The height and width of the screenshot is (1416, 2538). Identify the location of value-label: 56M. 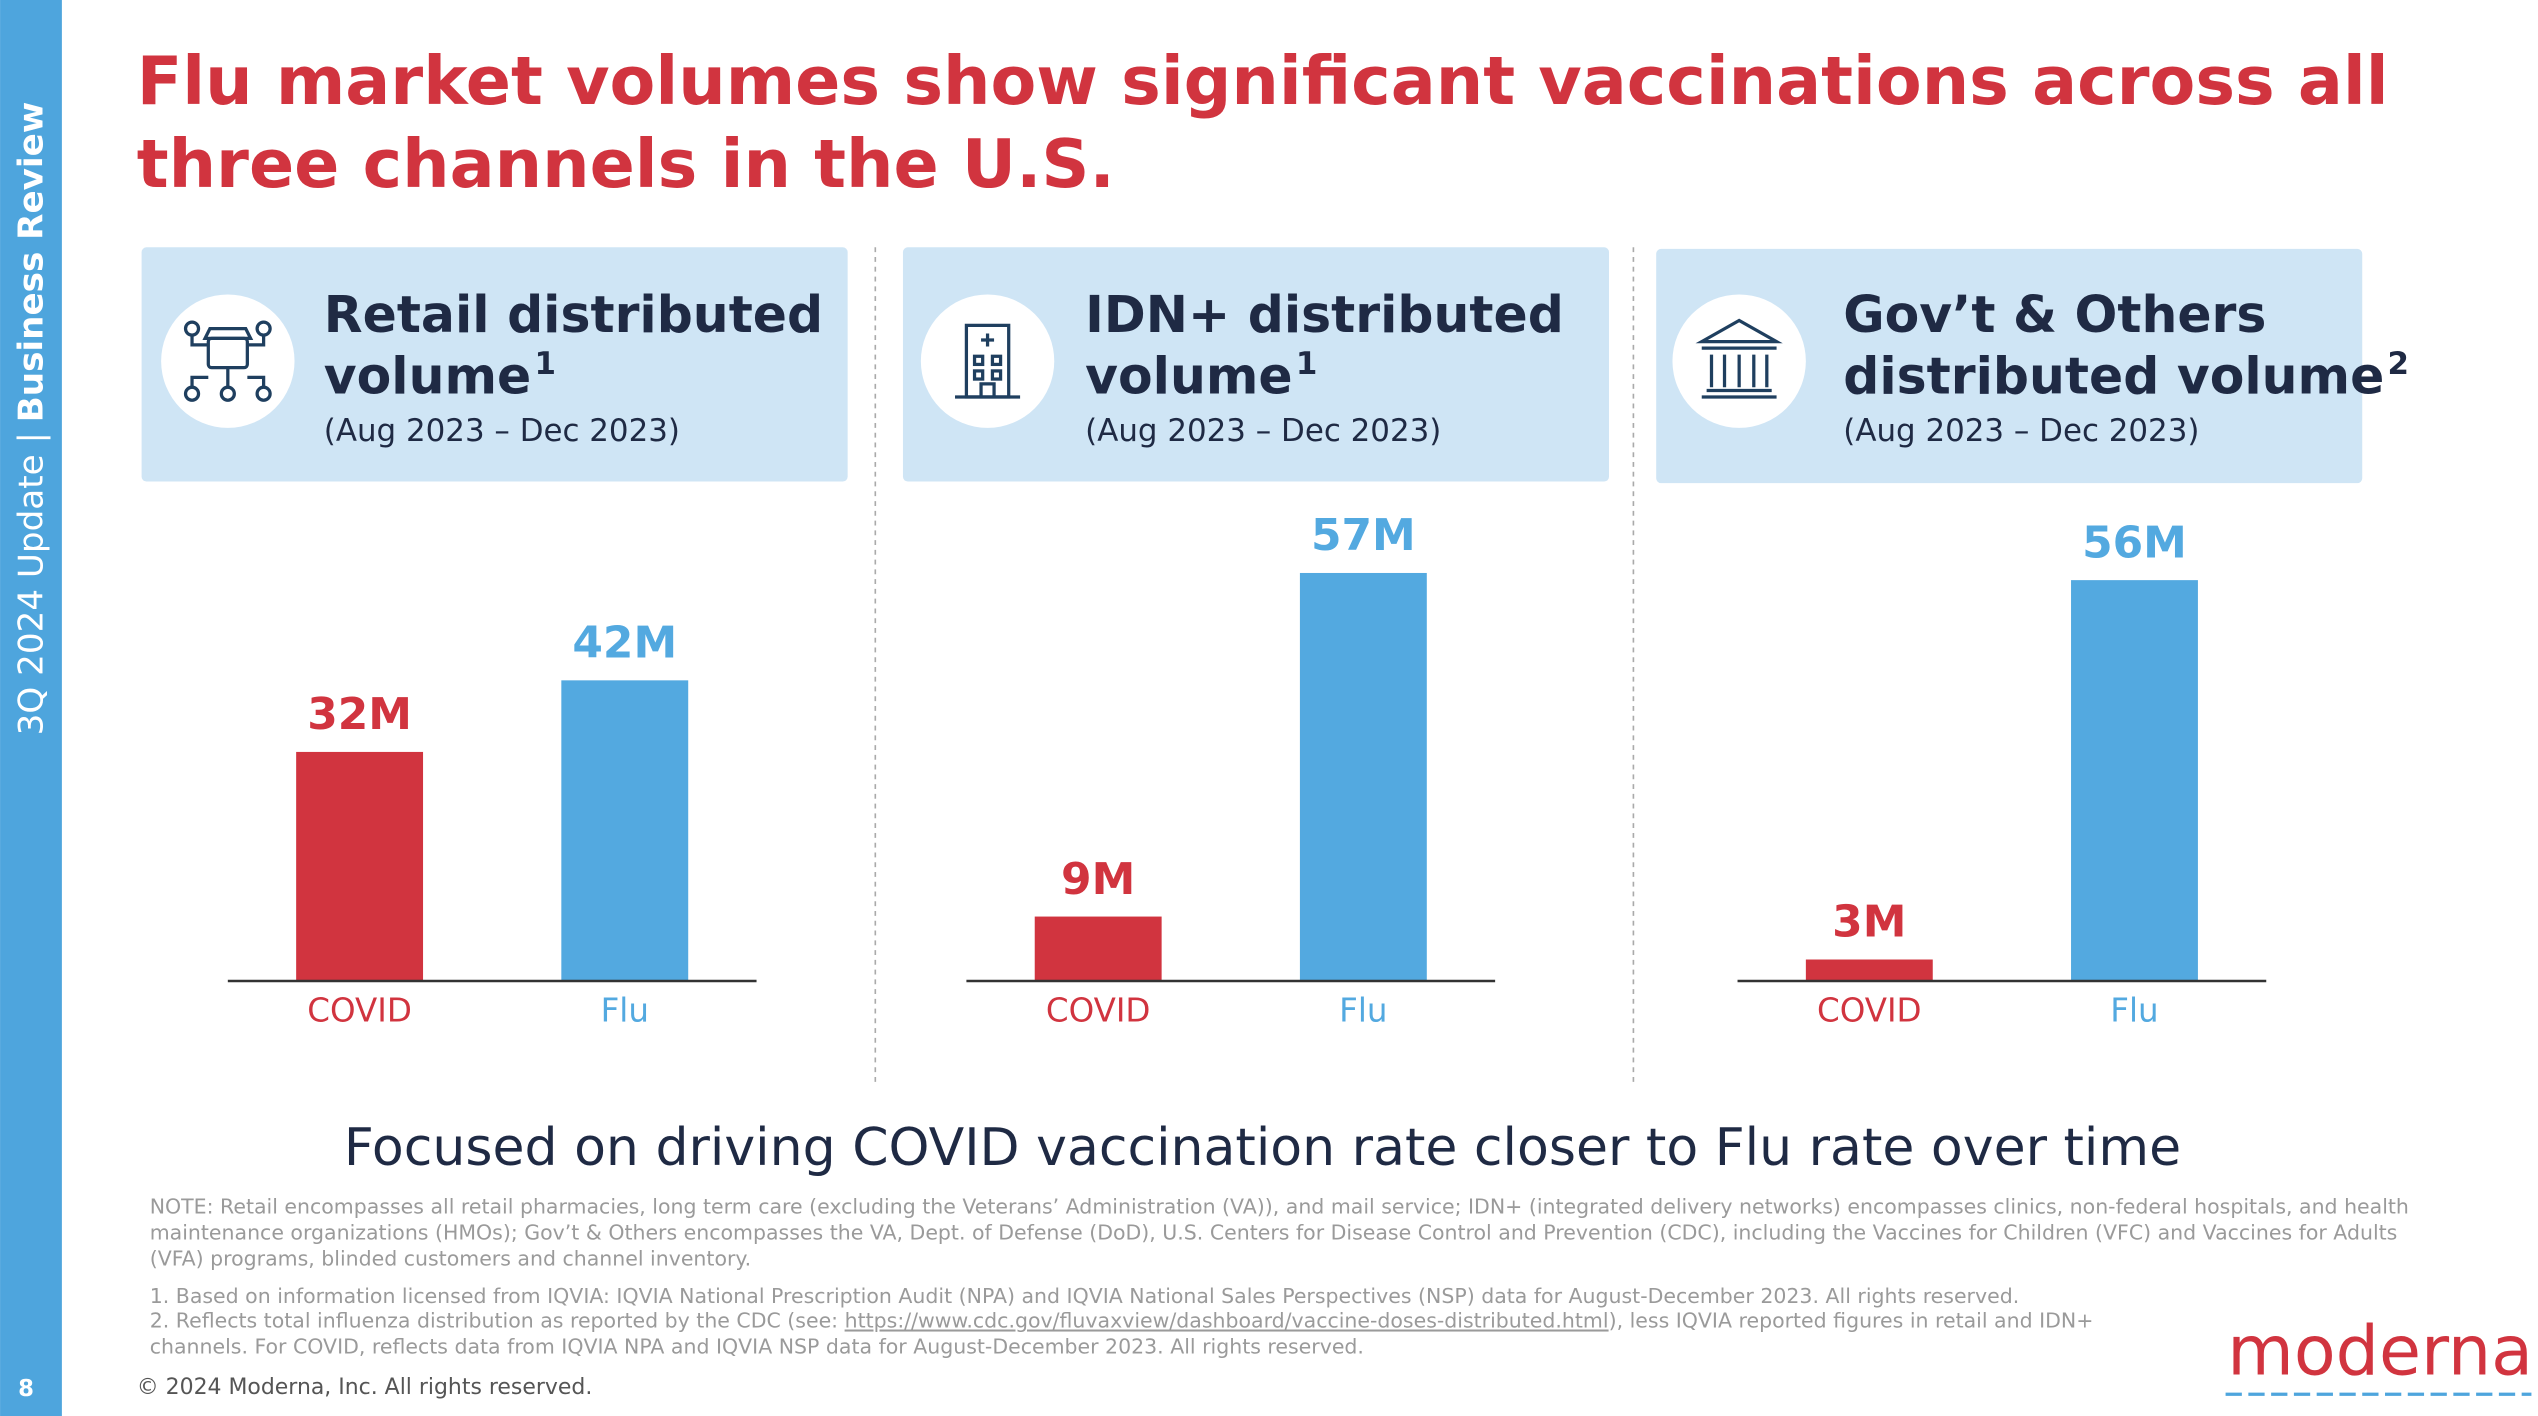
(2134, 542).